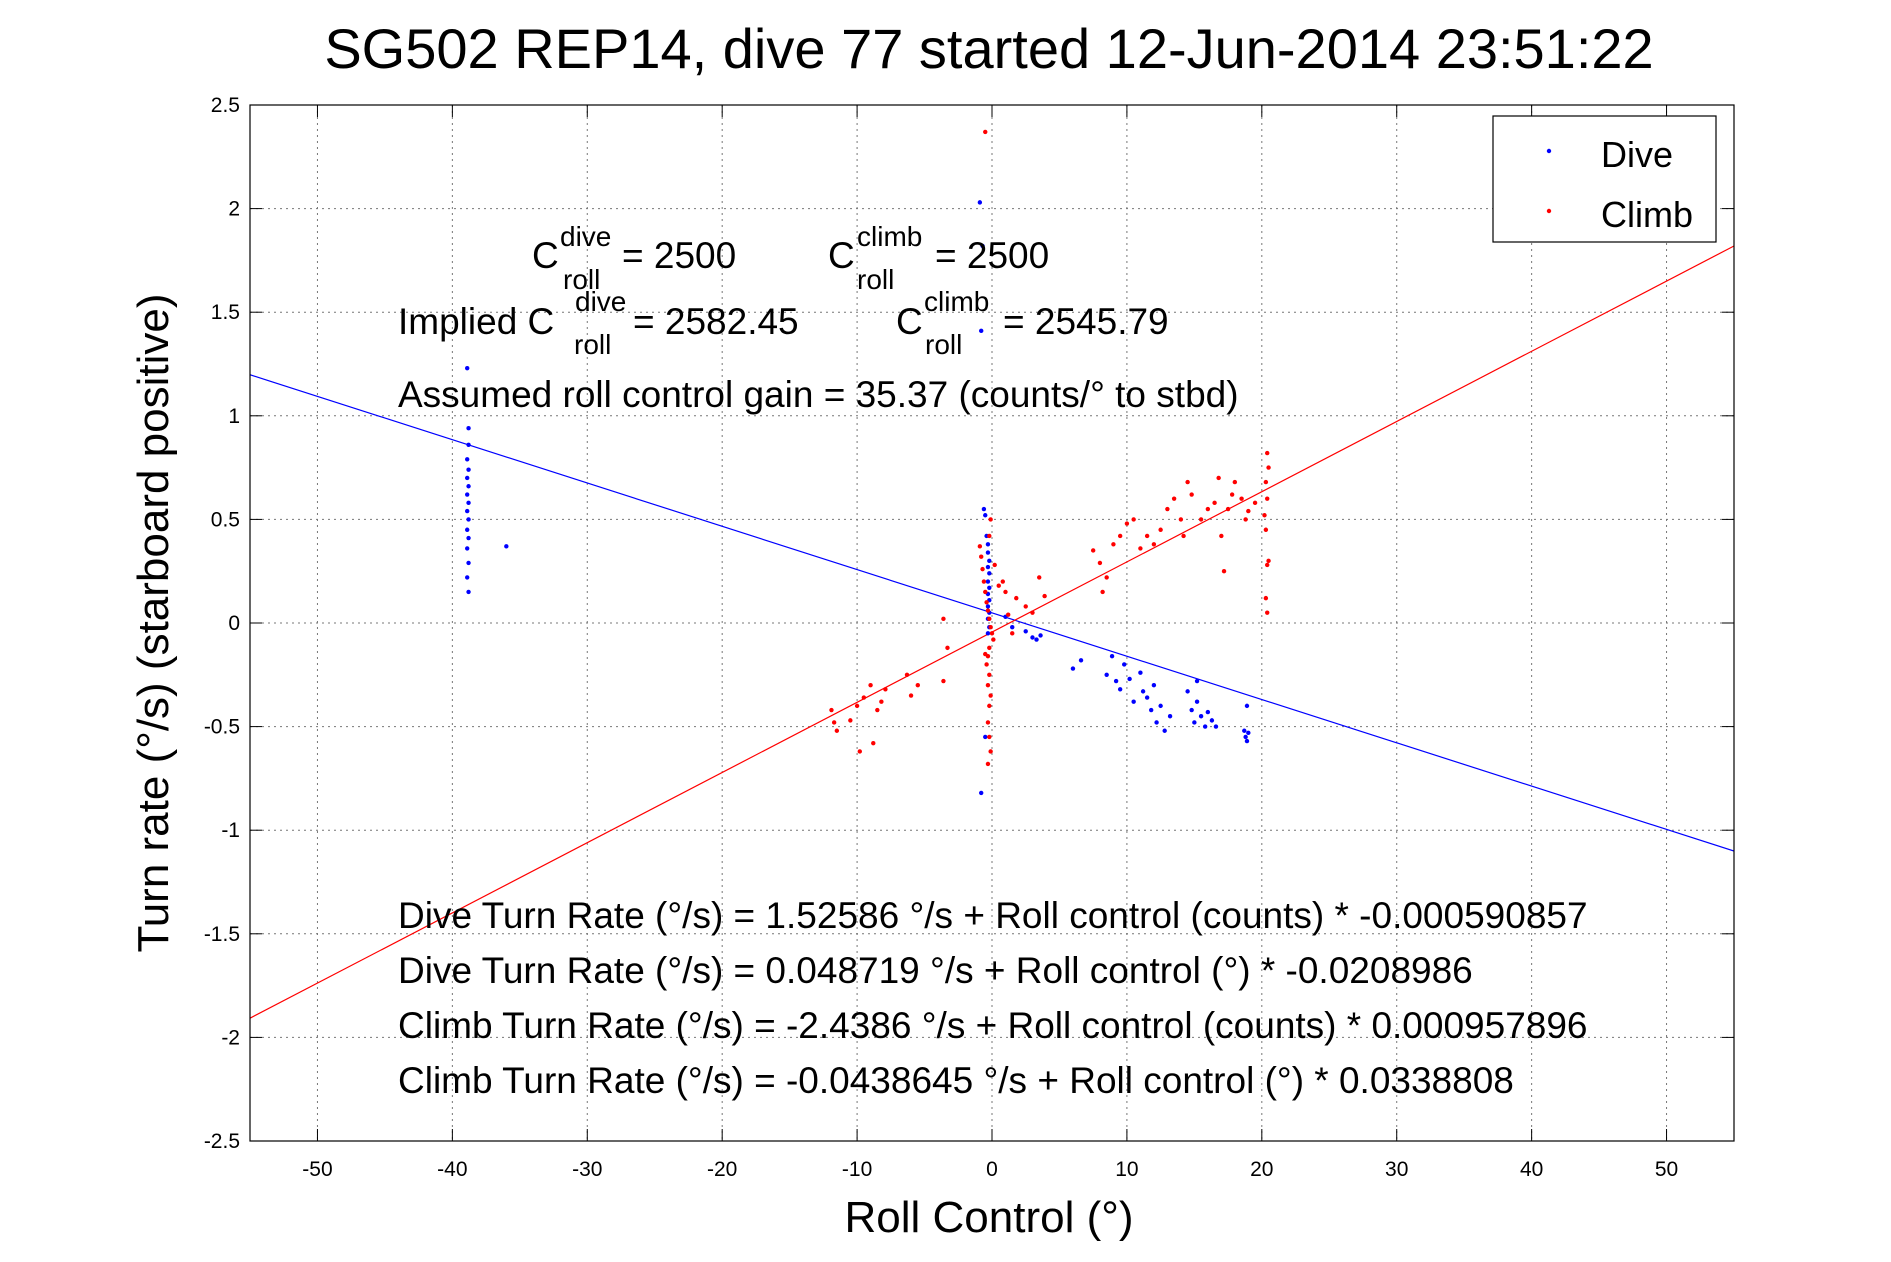  What do you see at coordinates (225, 105) in the screenshot?
I see `y-tick-label: 2.5` at bounding box center [225, 105].